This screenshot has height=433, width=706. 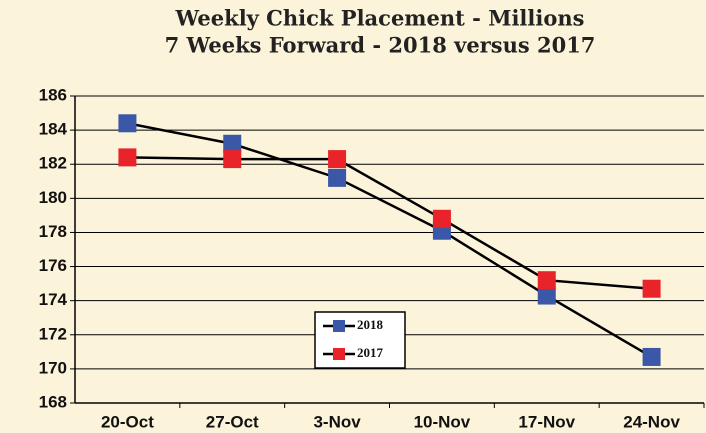 I want to click on x-tick-label: 10-Nov, so click(x=442, y=421).